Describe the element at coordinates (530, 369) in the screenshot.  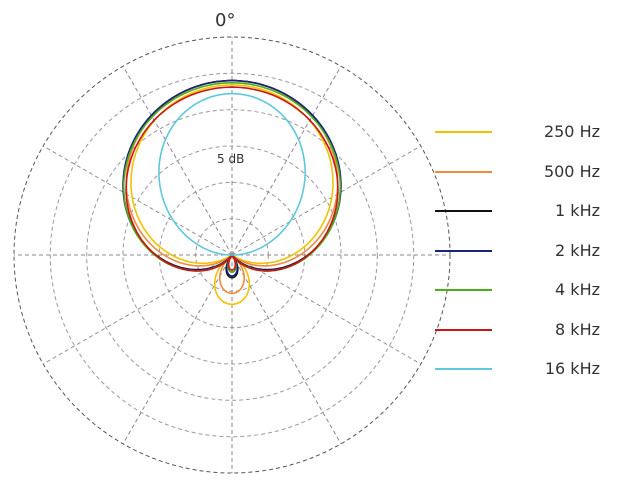
I see `legend-item: 16 kHz` at that location.